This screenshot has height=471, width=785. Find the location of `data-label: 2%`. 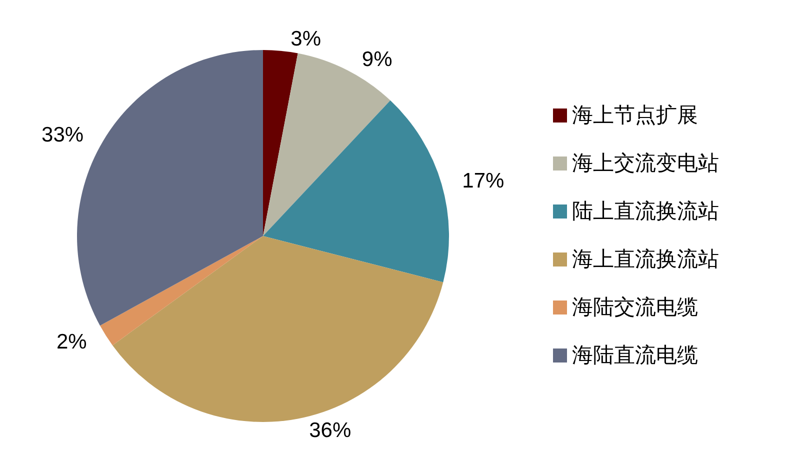

data-label: 2% is located at coordinates (71, 342).